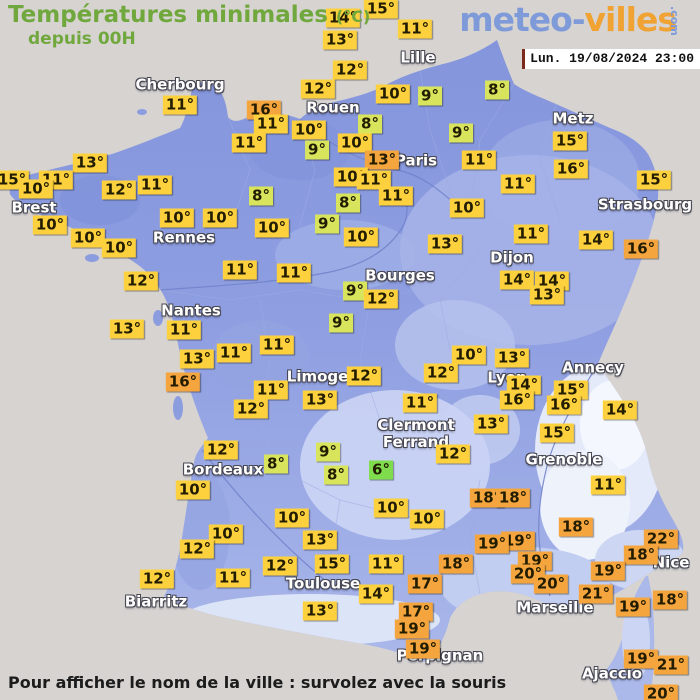  Describe the element at coordinates (596, 594) in the screenshot. I see `temp-label: 21°` at that location.